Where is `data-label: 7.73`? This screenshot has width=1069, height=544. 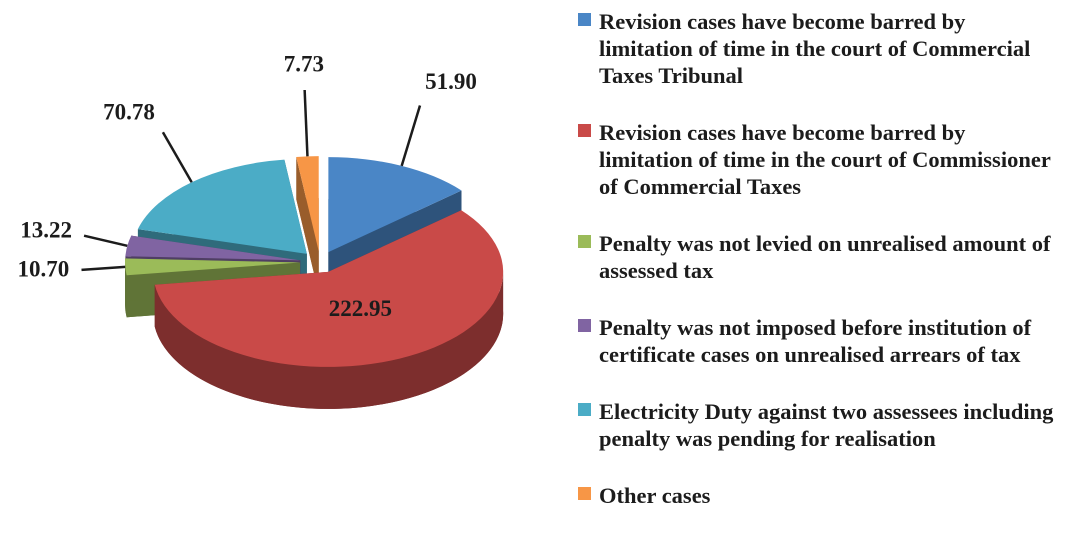 data-label: 7.73 is located at coordinates (304, 64).